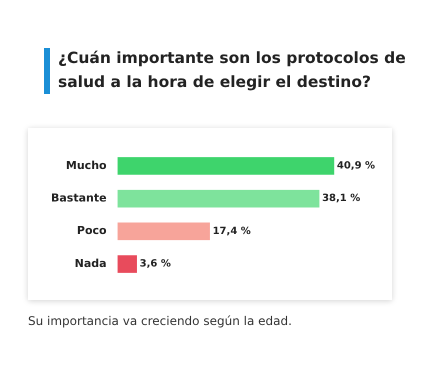 The width and height of the screenshot is (440, 382). What do you see at coordinates (90, 263) in the screenshot?
I see `y-tick-label: Nada` at bounding box center [90, 263].